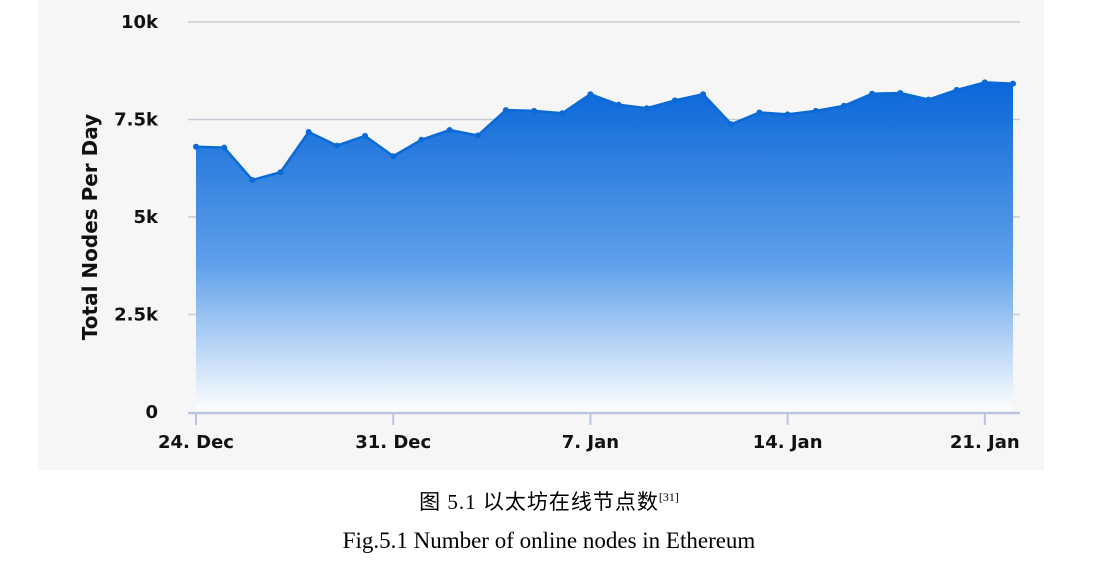  I want to click on x-tick-label: 24. Dec, so click(196, 442).